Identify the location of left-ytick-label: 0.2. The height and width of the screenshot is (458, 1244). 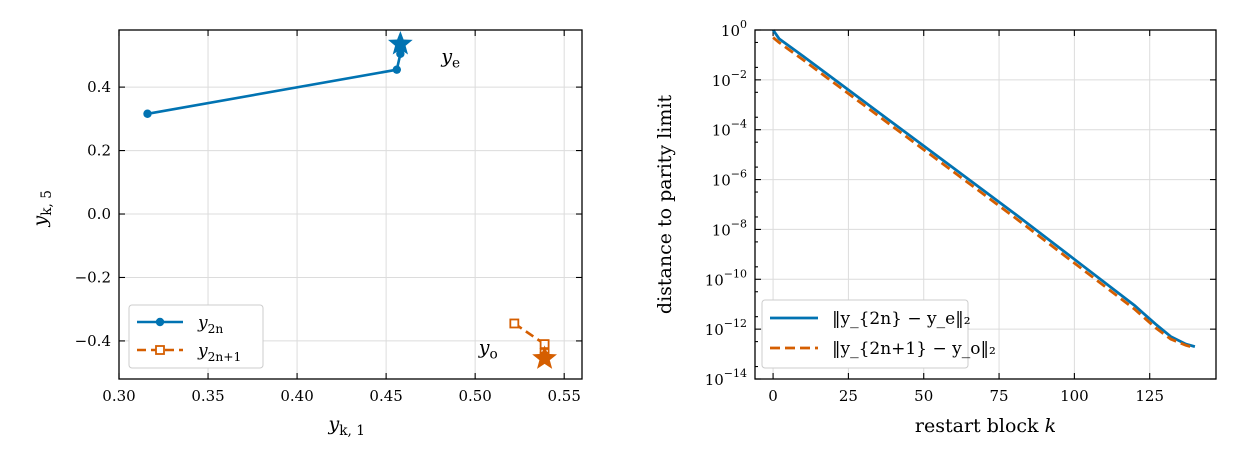
(99, 151).